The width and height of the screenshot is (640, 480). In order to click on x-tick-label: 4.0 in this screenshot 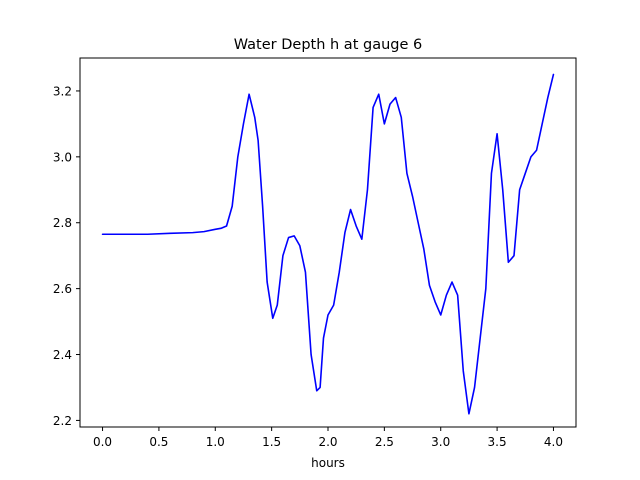, I will do `click(553, 442)`.